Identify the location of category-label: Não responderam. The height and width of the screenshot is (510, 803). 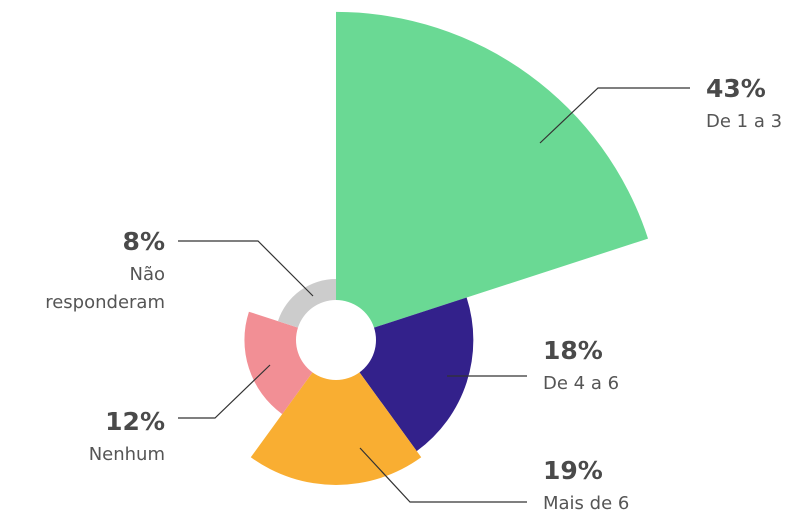
(105, 288).